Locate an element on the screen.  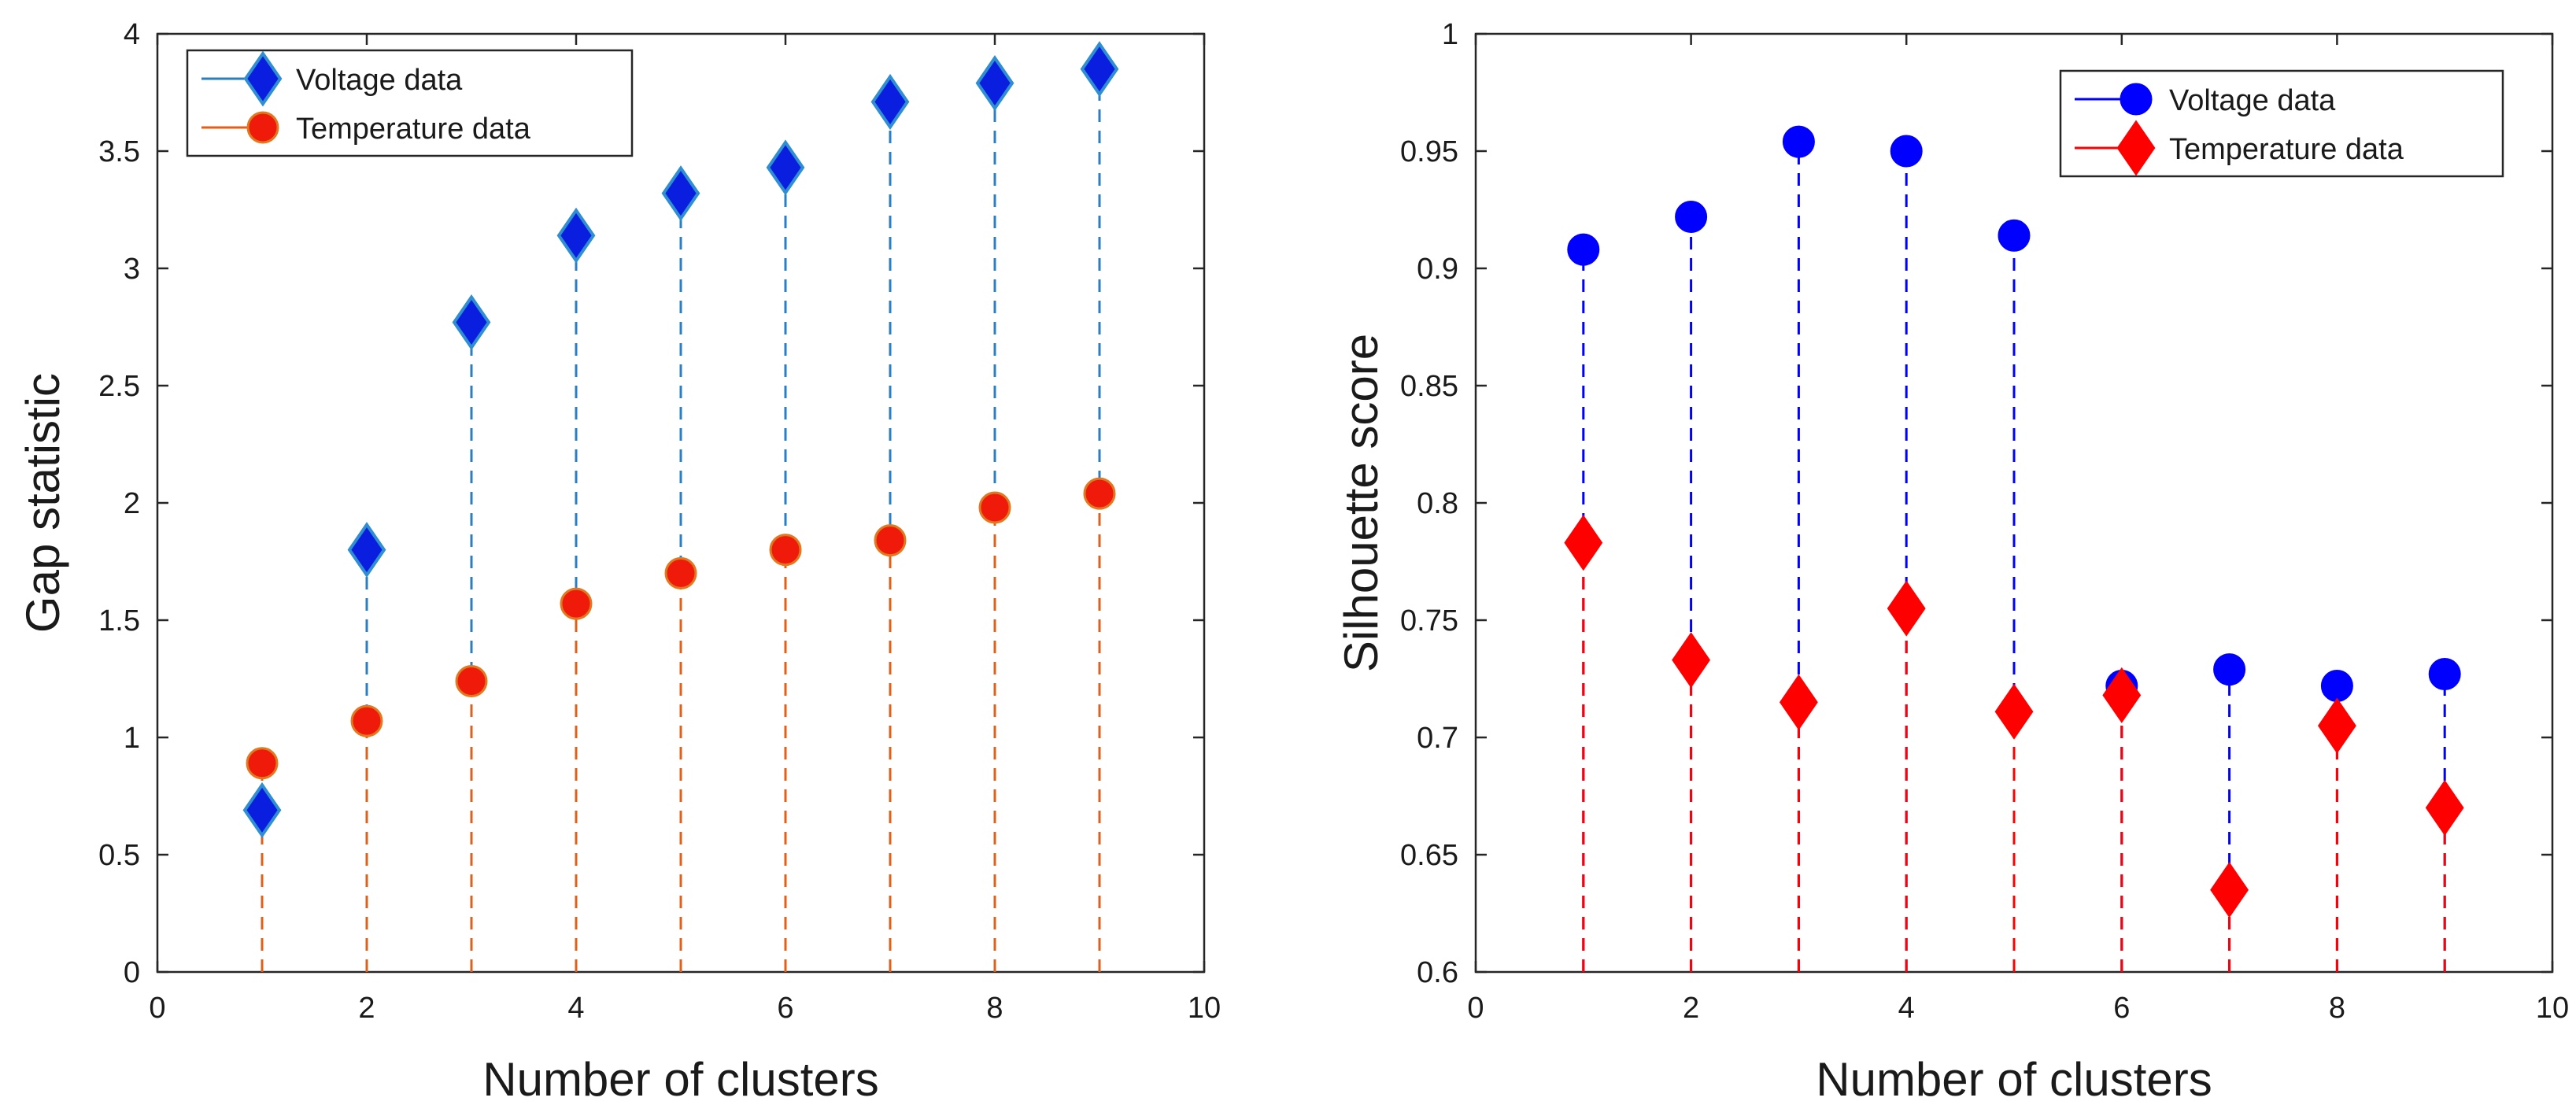
y-tick-label: 0.7 is located at coordinates (1437, 738).